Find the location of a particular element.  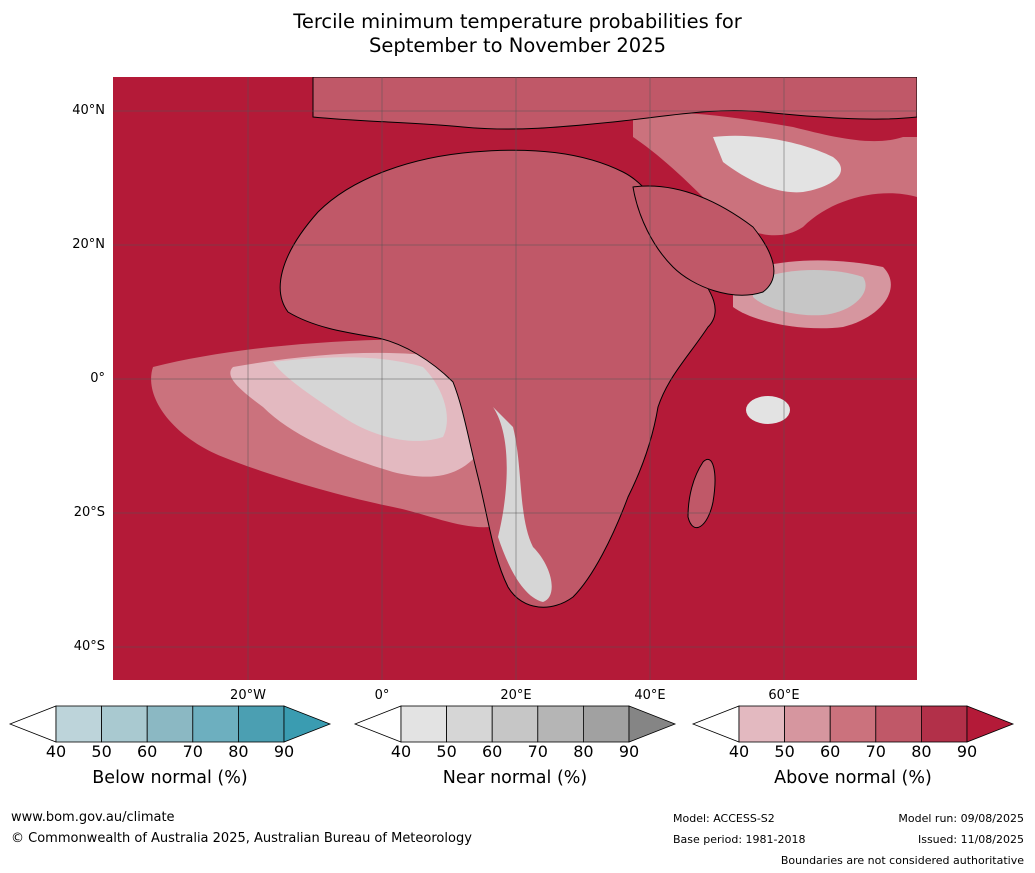

lon-label-20e: 20°E is located at coordinates (516, 695).